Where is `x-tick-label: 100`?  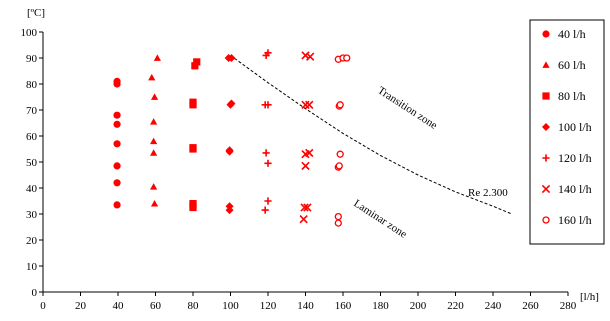
x-tick-label: 100 is located at coordinates (230, 306).